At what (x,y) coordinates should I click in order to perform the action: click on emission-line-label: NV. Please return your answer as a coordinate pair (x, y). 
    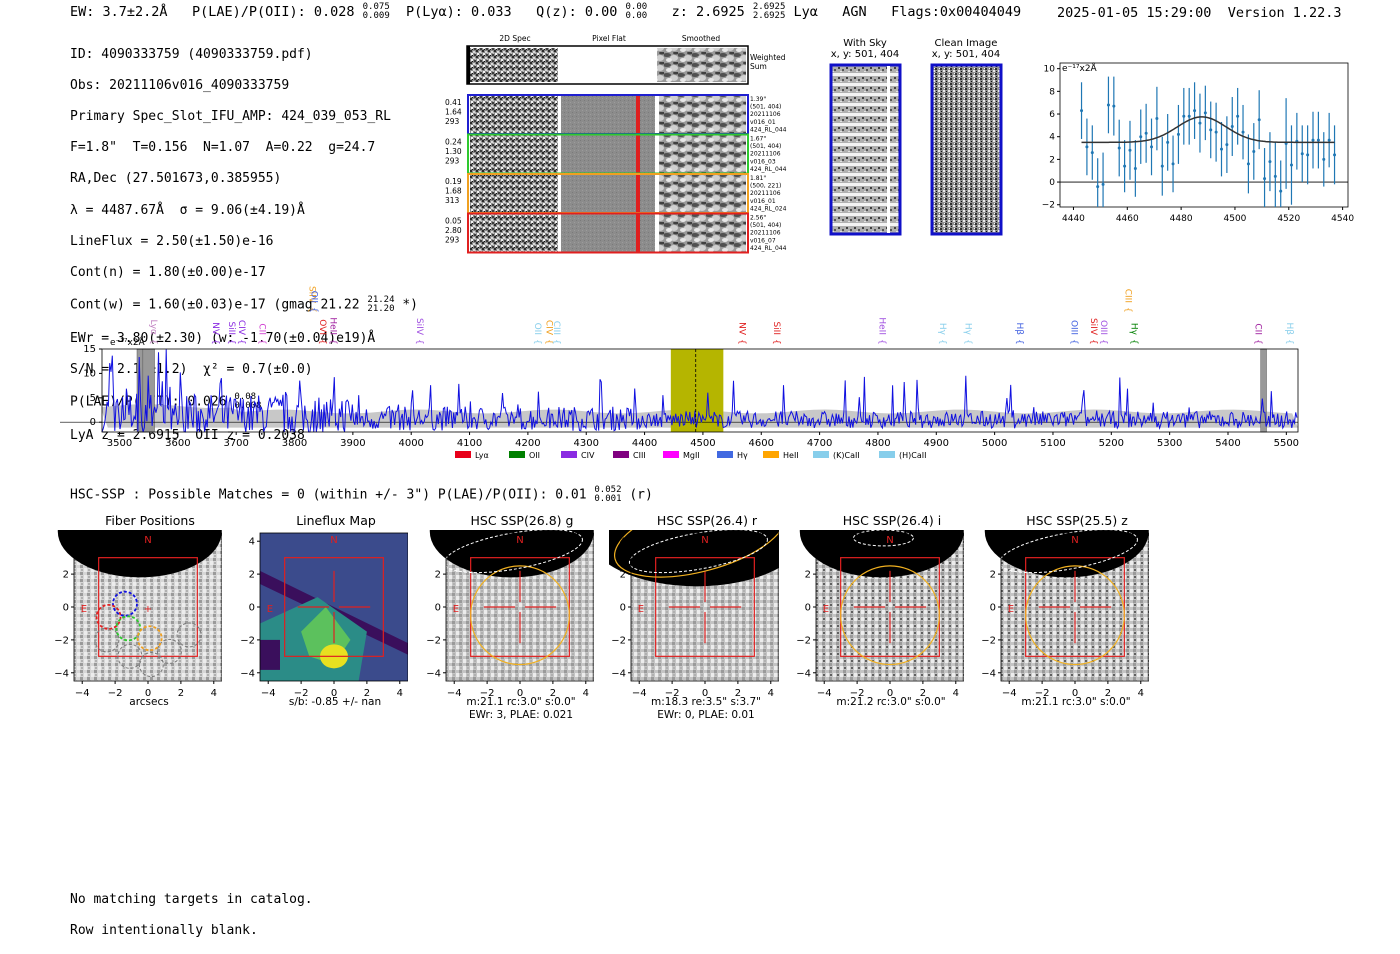
    Looking at the image, I should click on (742, 329).